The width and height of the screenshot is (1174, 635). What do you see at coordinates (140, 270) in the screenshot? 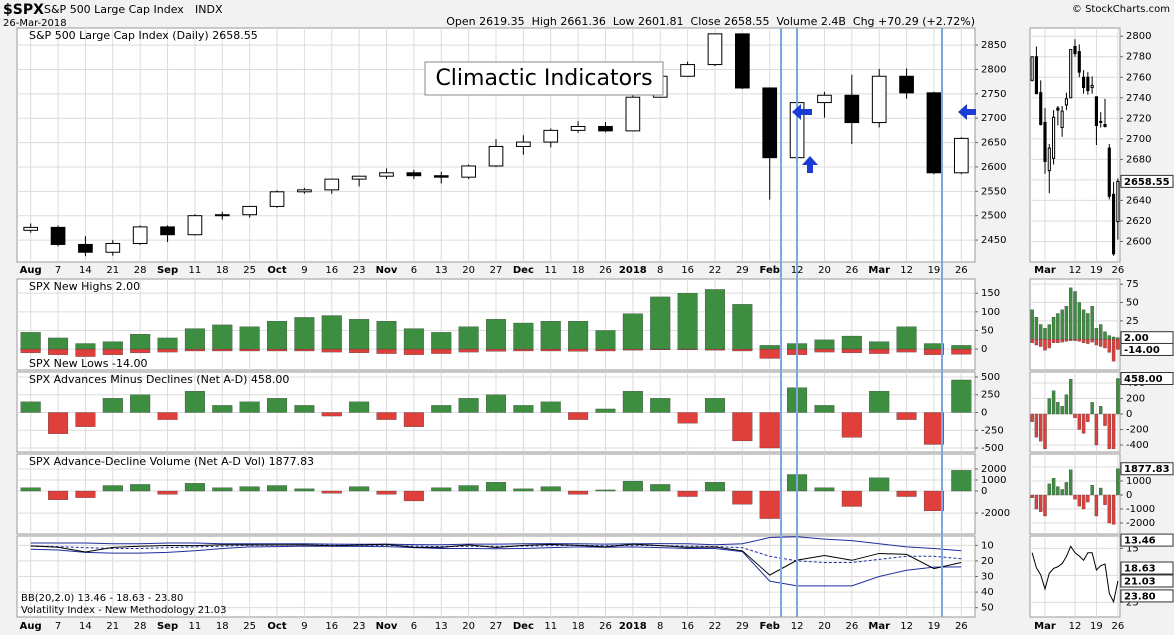
I see `x-tick-label: 28` at bounding box center [140, 270].